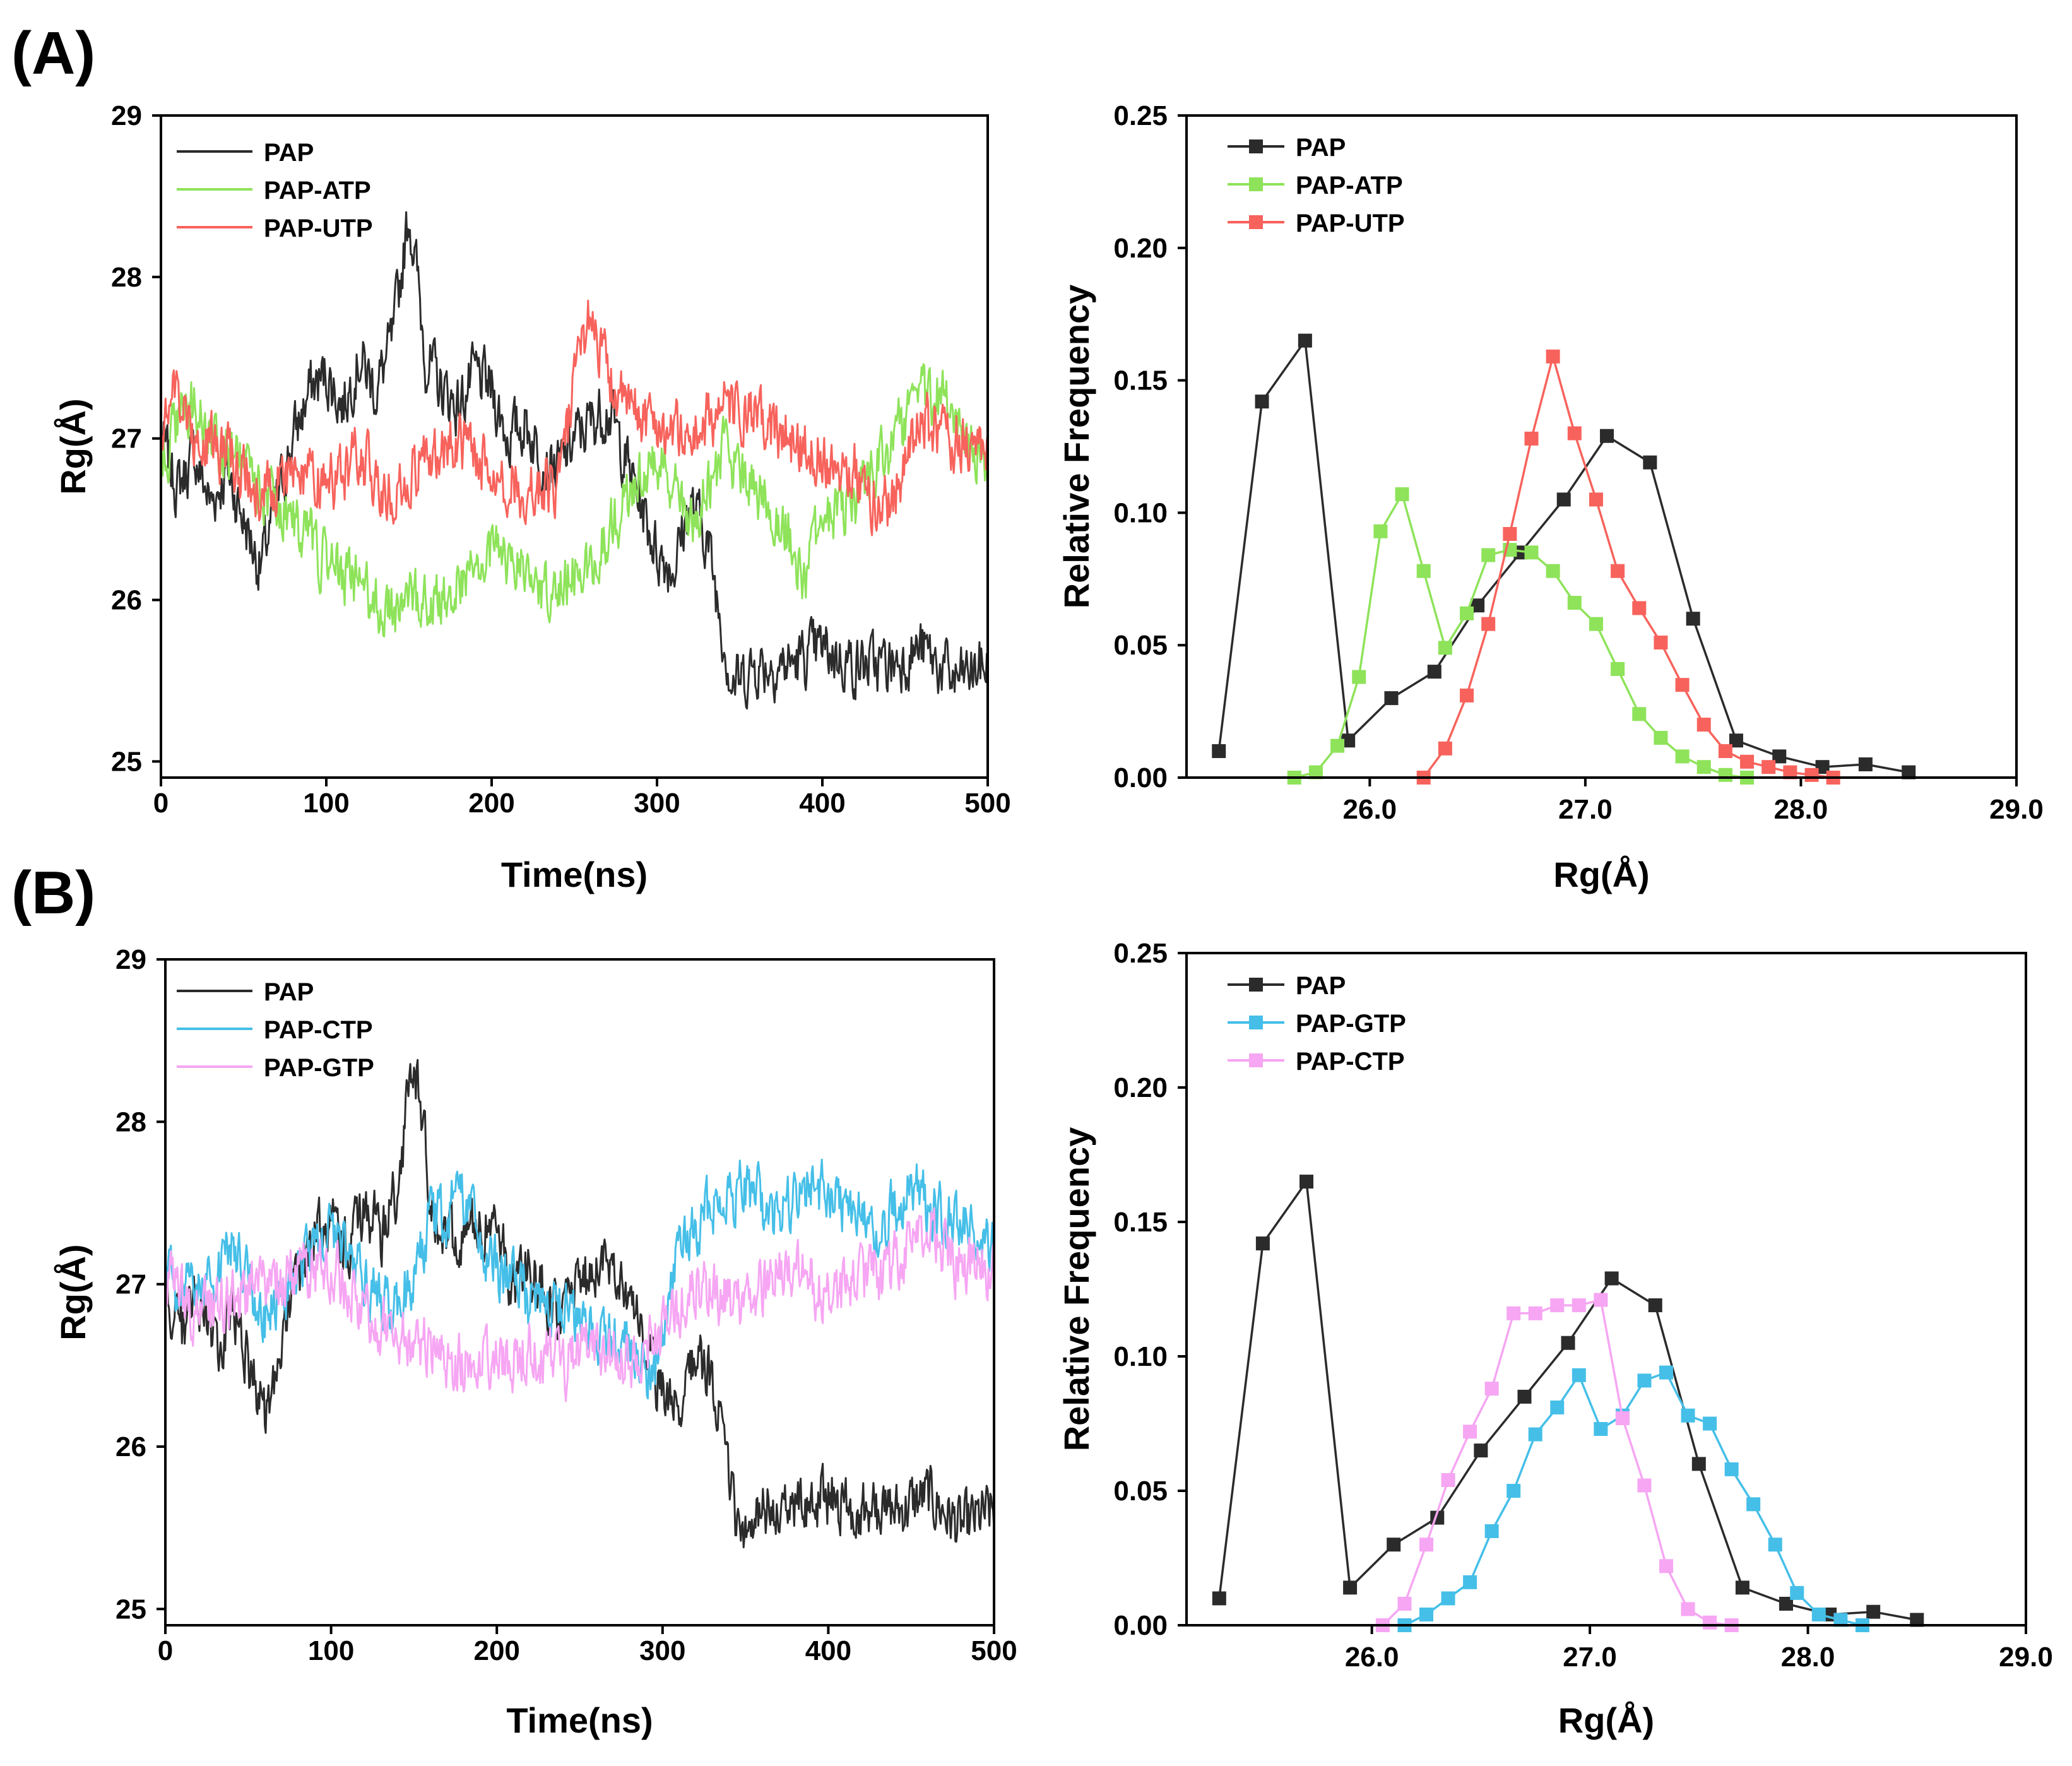 This screenshot has height=1766, width=2072. I want to click on x-tick-label: 500, so click(994, 1650).